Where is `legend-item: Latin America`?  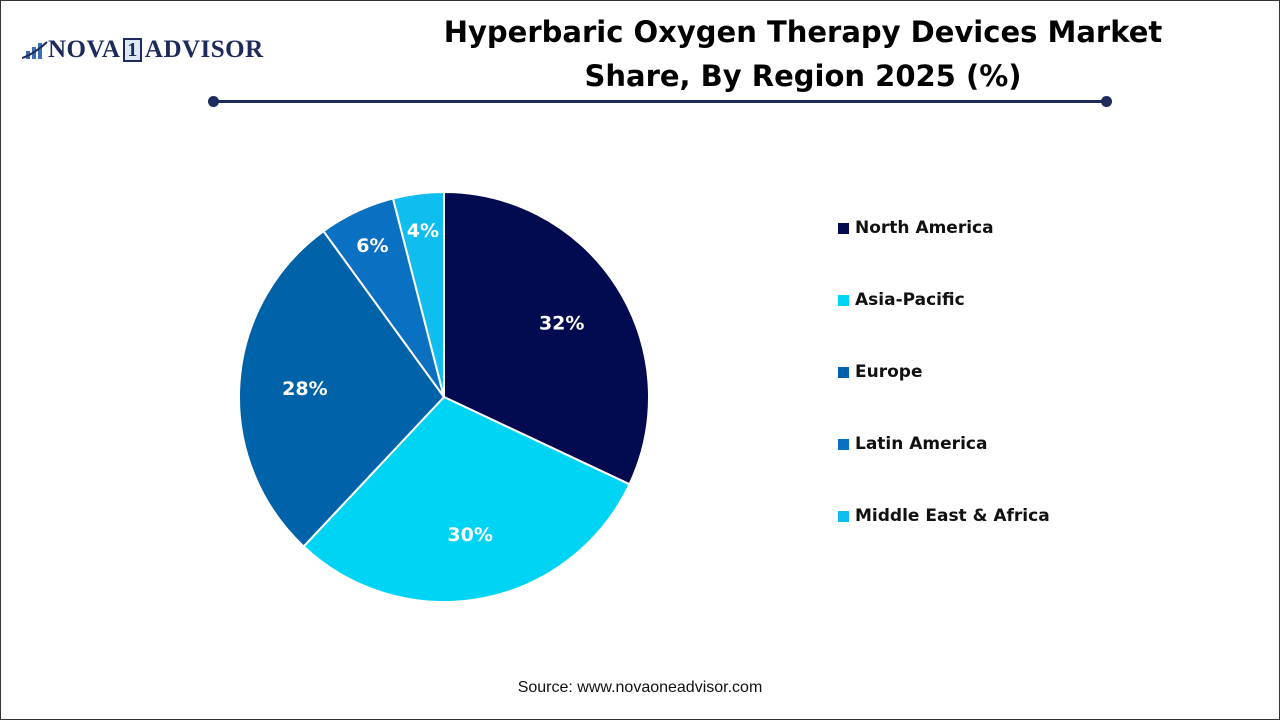 legend-item: Latin America is located at coordinates (944, 444).